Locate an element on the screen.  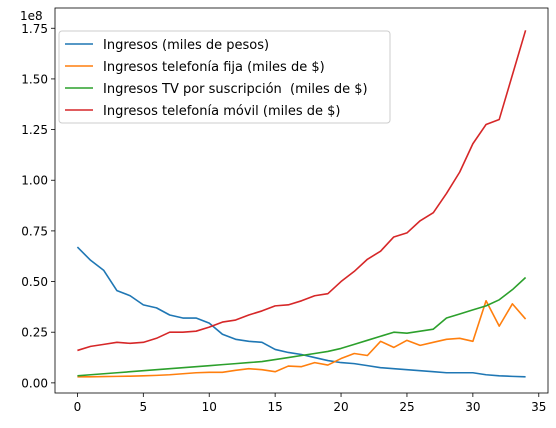
legend-box is located at coordinates (224, 77).